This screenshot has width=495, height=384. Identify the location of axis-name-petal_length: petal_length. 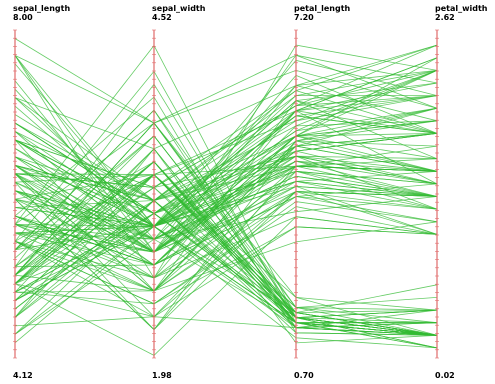
(322, 8).